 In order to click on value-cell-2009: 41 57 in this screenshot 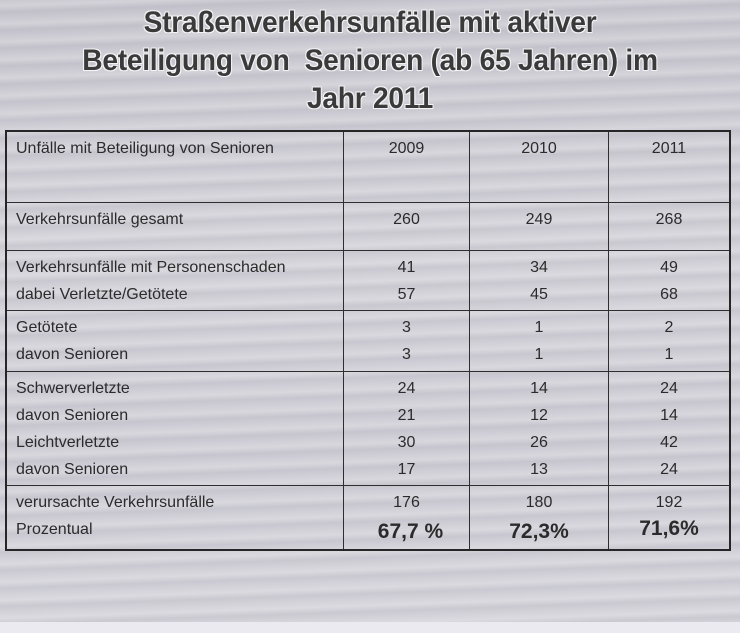, I will do `click(407, 280)`.